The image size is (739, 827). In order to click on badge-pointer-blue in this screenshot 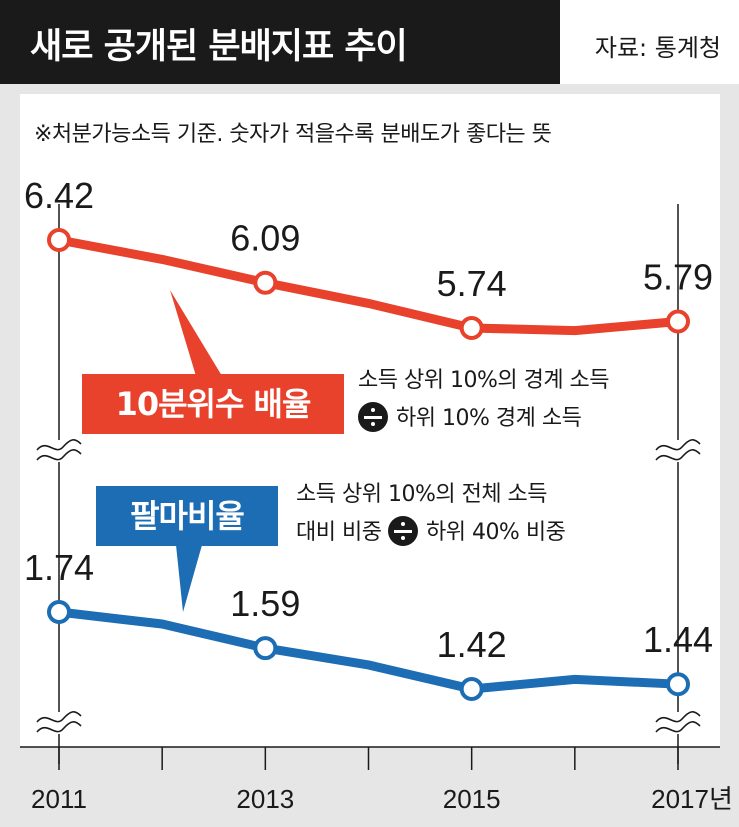, I will do `click(189, 578)`.